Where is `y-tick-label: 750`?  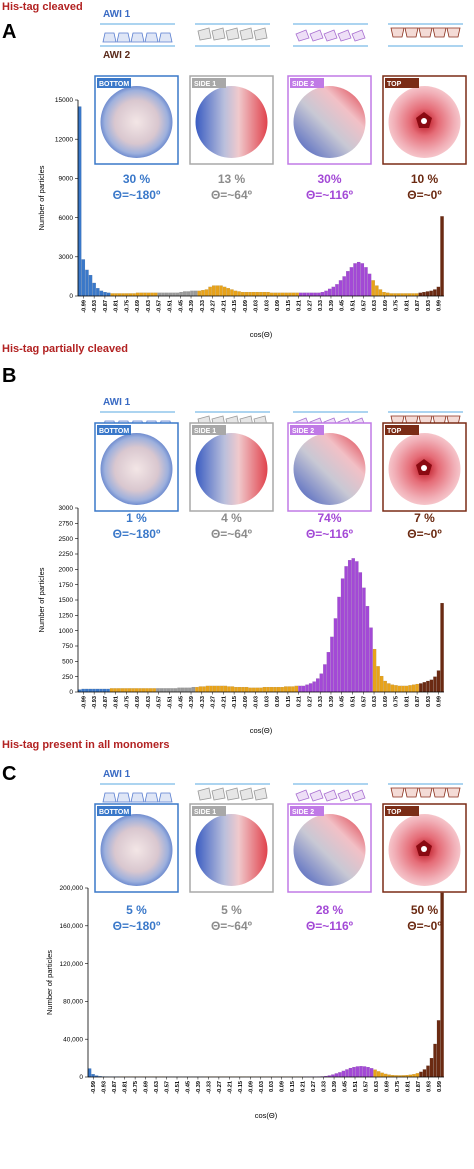
y-tick-label: 750 is located at coordinates (67, 646).